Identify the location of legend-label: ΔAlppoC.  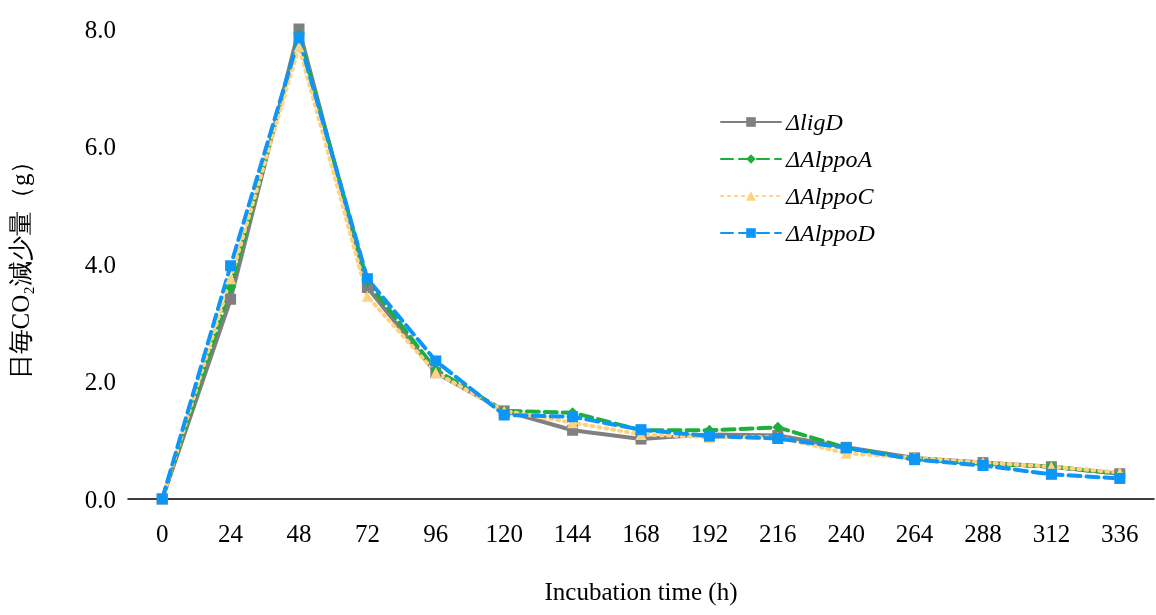
(830, 196).